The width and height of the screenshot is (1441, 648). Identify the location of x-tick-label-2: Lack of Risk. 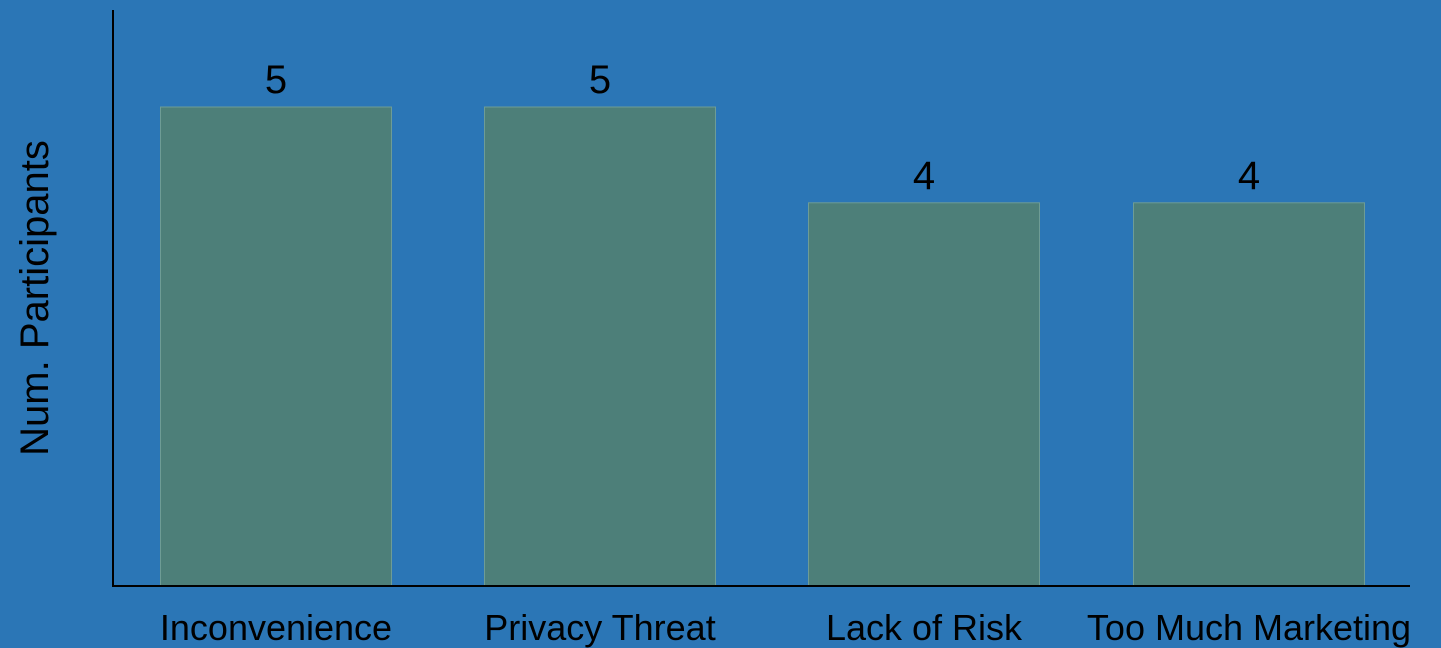
(924, 627).